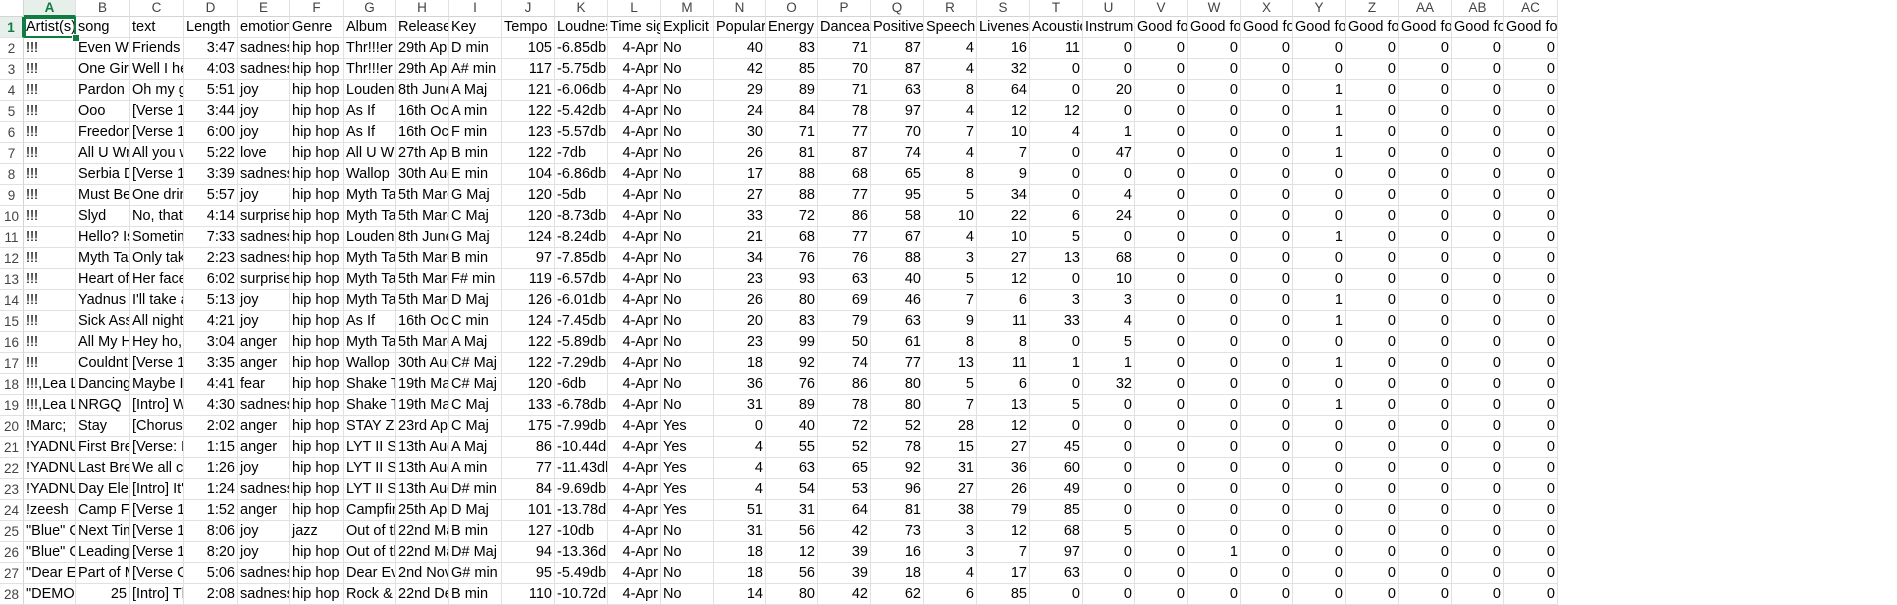 Image resolution: width=1897 pixels, height=605 pixels. Describe the element at coordinates (422, 384) in the screenshot. I see `cell-h18: 19th May 2` at that location.